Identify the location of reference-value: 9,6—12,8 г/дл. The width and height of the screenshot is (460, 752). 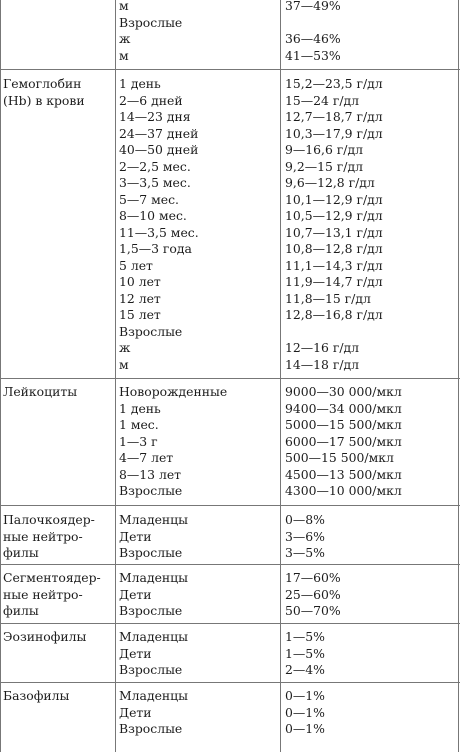
(330, 182).